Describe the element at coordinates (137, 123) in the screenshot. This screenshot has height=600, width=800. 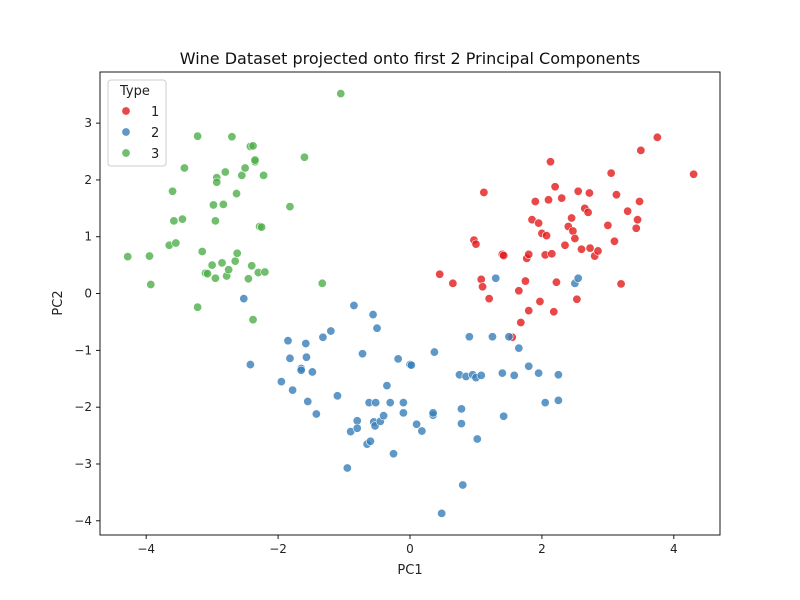
I see `legend: Type 1 2 3` at that location.